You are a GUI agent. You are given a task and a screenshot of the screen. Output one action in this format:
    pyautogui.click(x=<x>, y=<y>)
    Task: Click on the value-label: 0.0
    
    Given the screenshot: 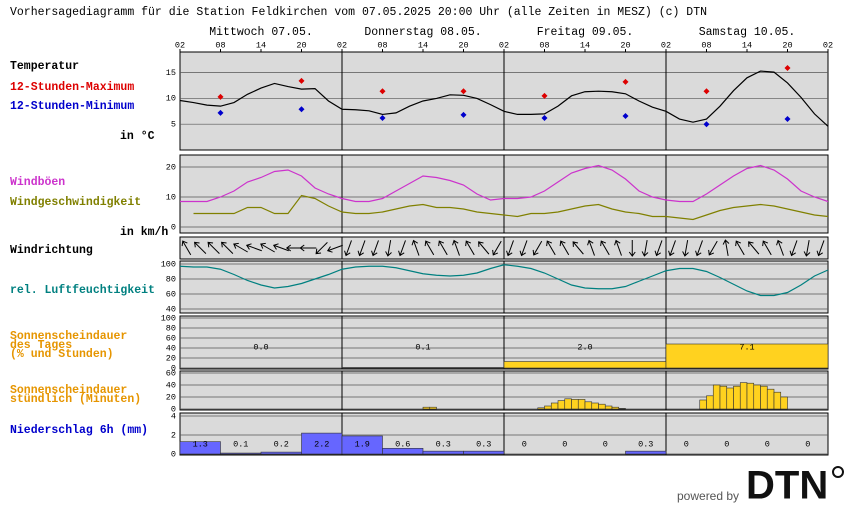 What is the action you would take?
    pyautogui.click(x=260, y=347)
    